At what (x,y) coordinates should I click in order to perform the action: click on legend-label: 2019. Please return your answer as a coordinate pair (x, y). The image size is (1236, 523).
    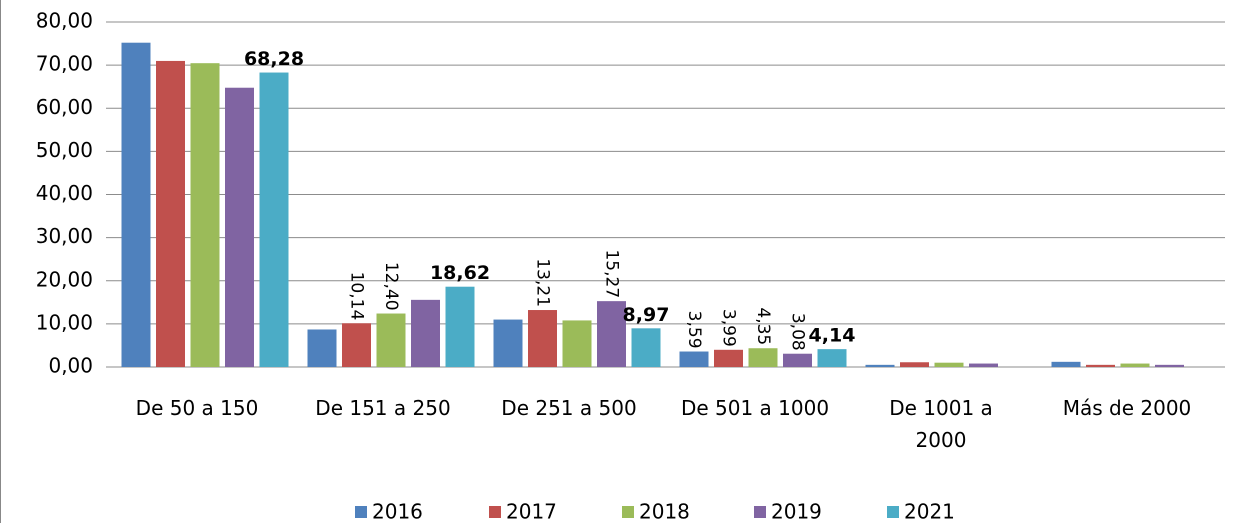
    Looking at the image, I should click on (796, 511).